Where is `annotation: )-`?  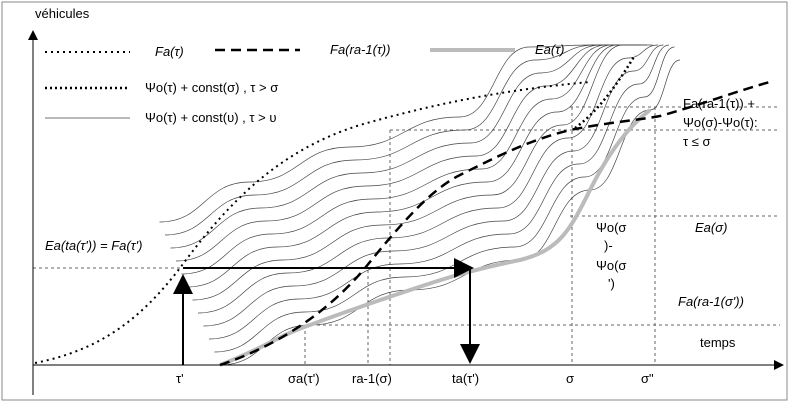
annotation: )- is located at coordinates (608, 245).